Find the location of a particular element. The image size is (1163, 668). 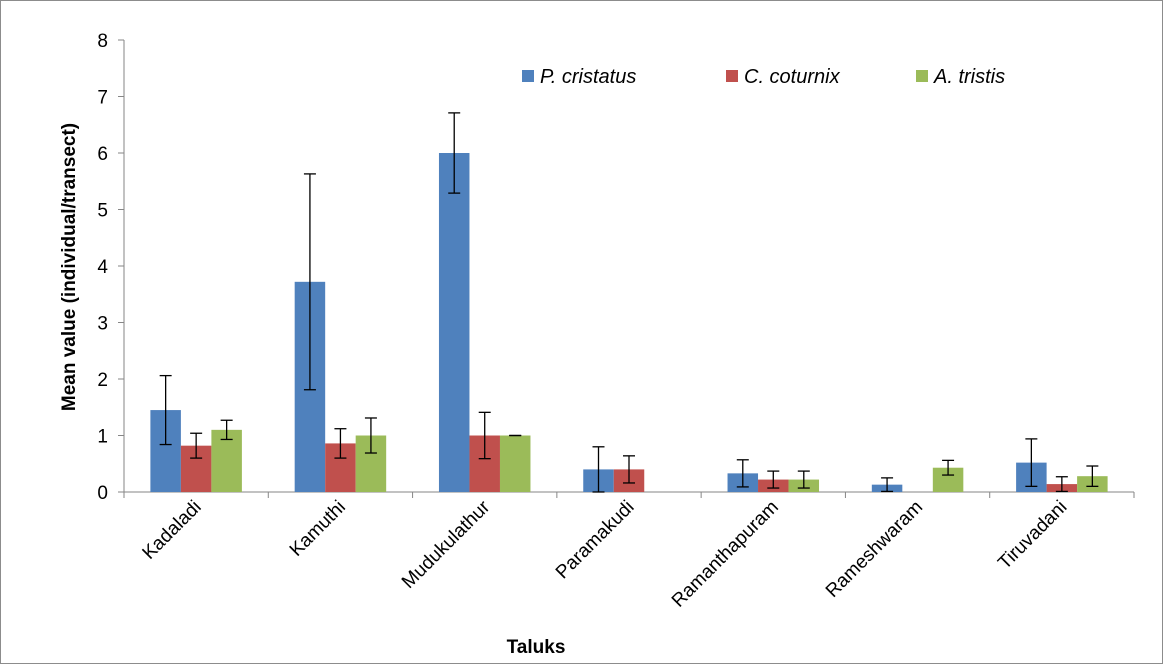

y-tick-label: 5 is located at coordinates (102, 211).